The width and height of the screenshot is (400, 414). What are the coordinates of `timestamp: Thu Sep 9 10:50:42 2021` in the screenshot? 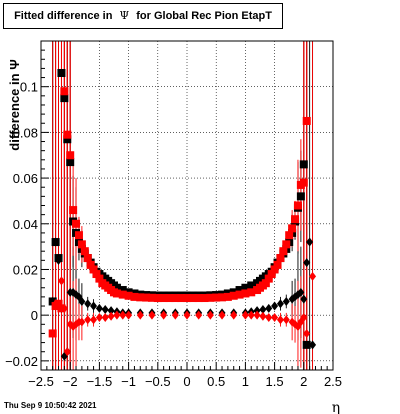 It's located at (50, 405).